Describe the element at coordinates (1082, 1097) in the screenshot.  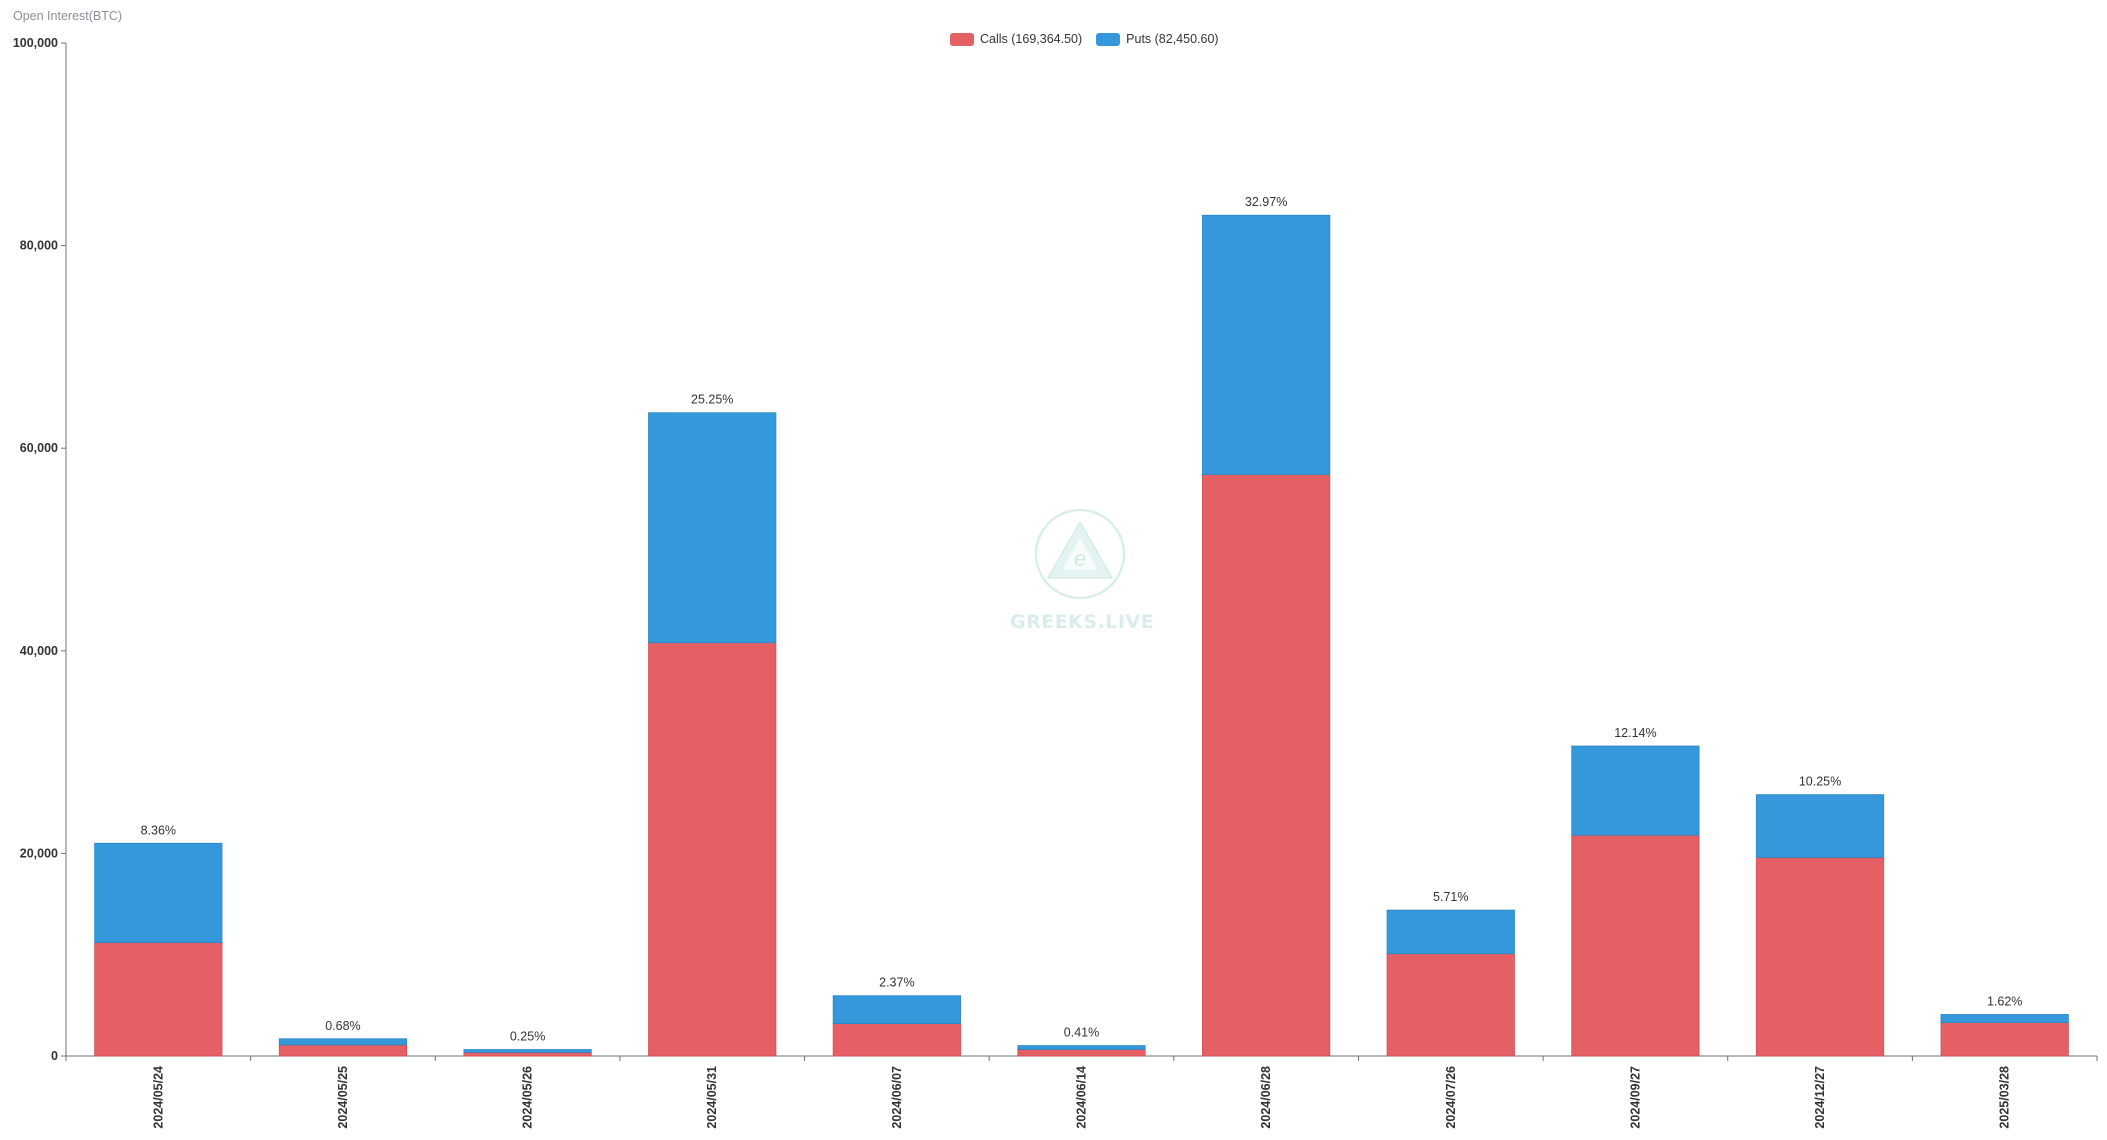
I see `x-tick-label: 2024/06/14` at that location.